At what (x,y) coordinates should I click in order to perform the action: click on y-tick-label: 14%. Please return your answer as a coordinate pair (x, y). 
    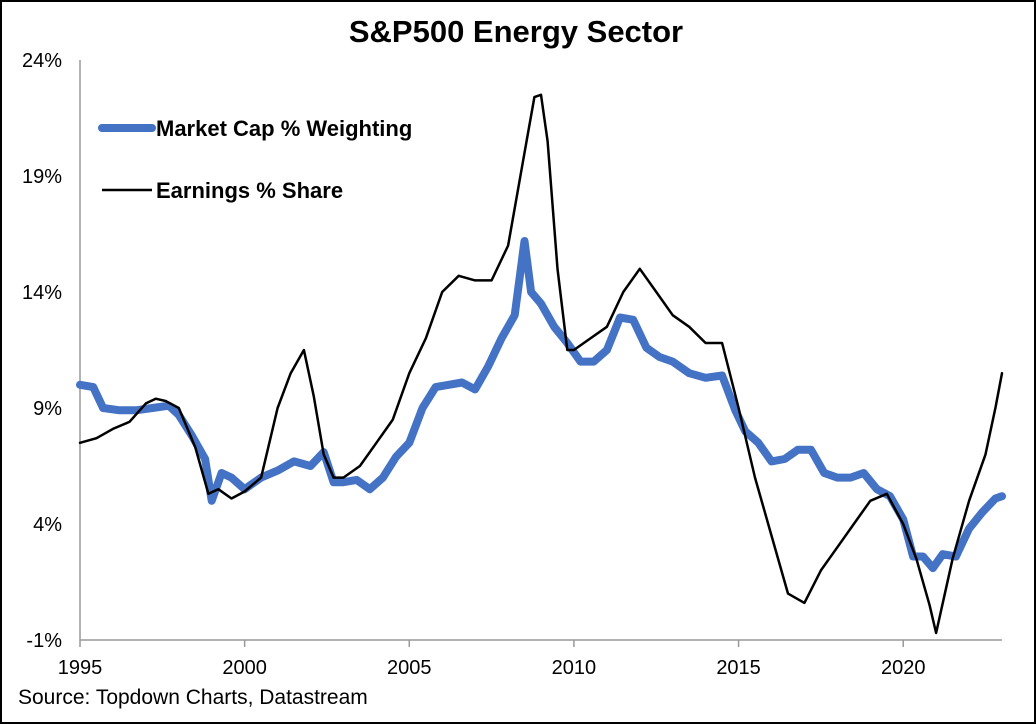
    Looking at the image, I should click on (42, 293).